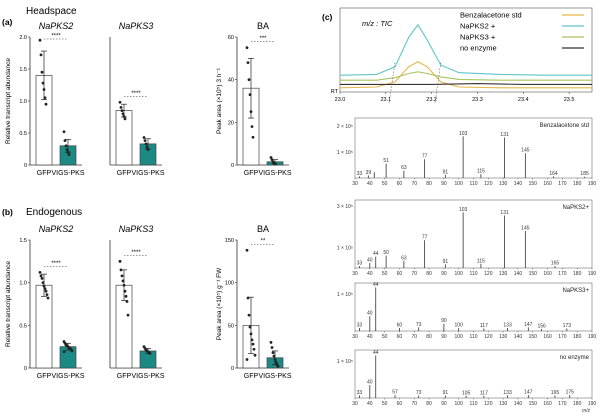  What do you see at coordinates (56, 26) in the screenshot?
I see `chart-title: NaPKS2` at bounding box center [56, 26].